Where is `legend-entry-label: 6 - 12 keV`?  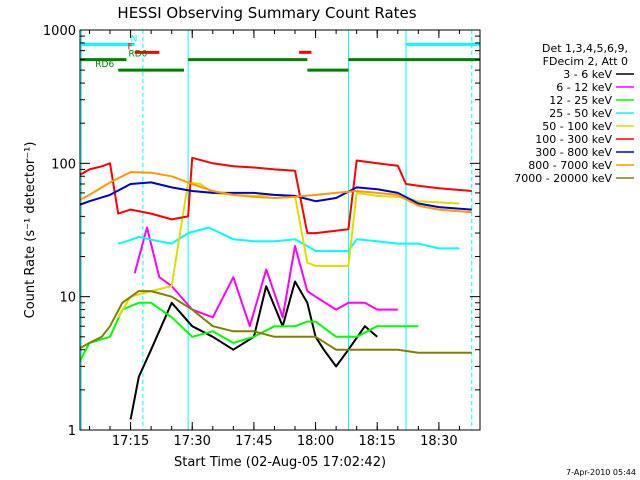 legend-entry-label: 6 - 12 keV is located at coordinates (584, 87).